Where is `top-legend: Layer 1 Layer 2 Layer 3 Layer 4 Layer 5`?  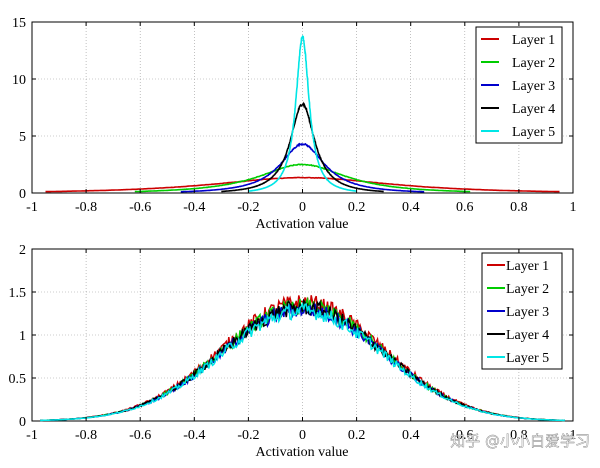 top-legend: Layer 1 Layer 2 Layer 3 Layer 4 Layer 5 is located at coordinates (519, 85).